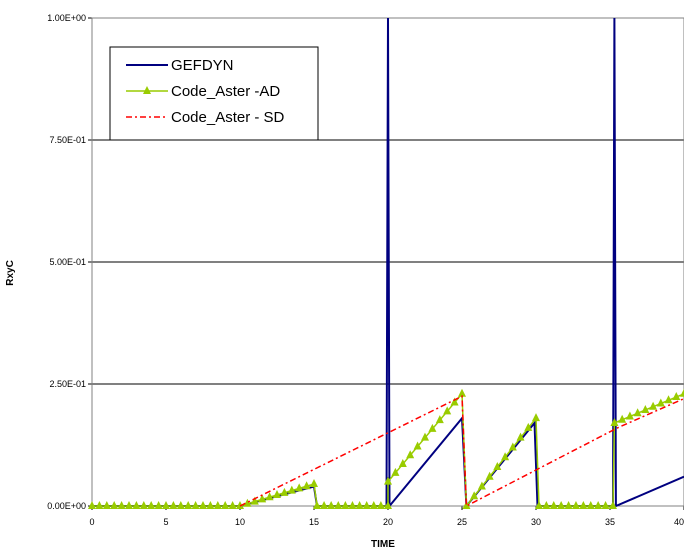  What do you see at coordinates (67, 384) in the screenshot?
I see `y-tick-label: 2.50E-01` at bounding box center [67, 384].